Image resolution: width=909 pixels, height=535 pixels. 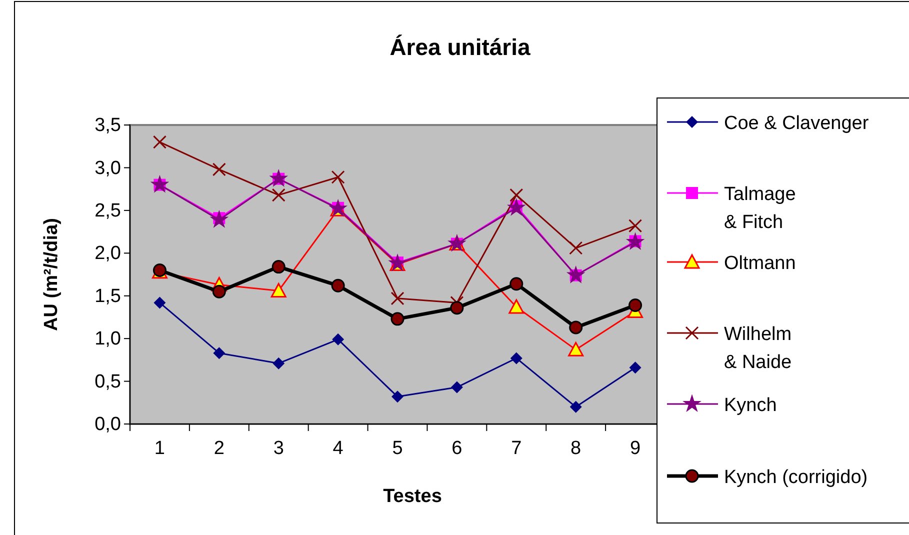 What do you see at coordinates (338, 448) in the screenshot?
I see `x-tick-label: 4` at bounding box center [338, 448].